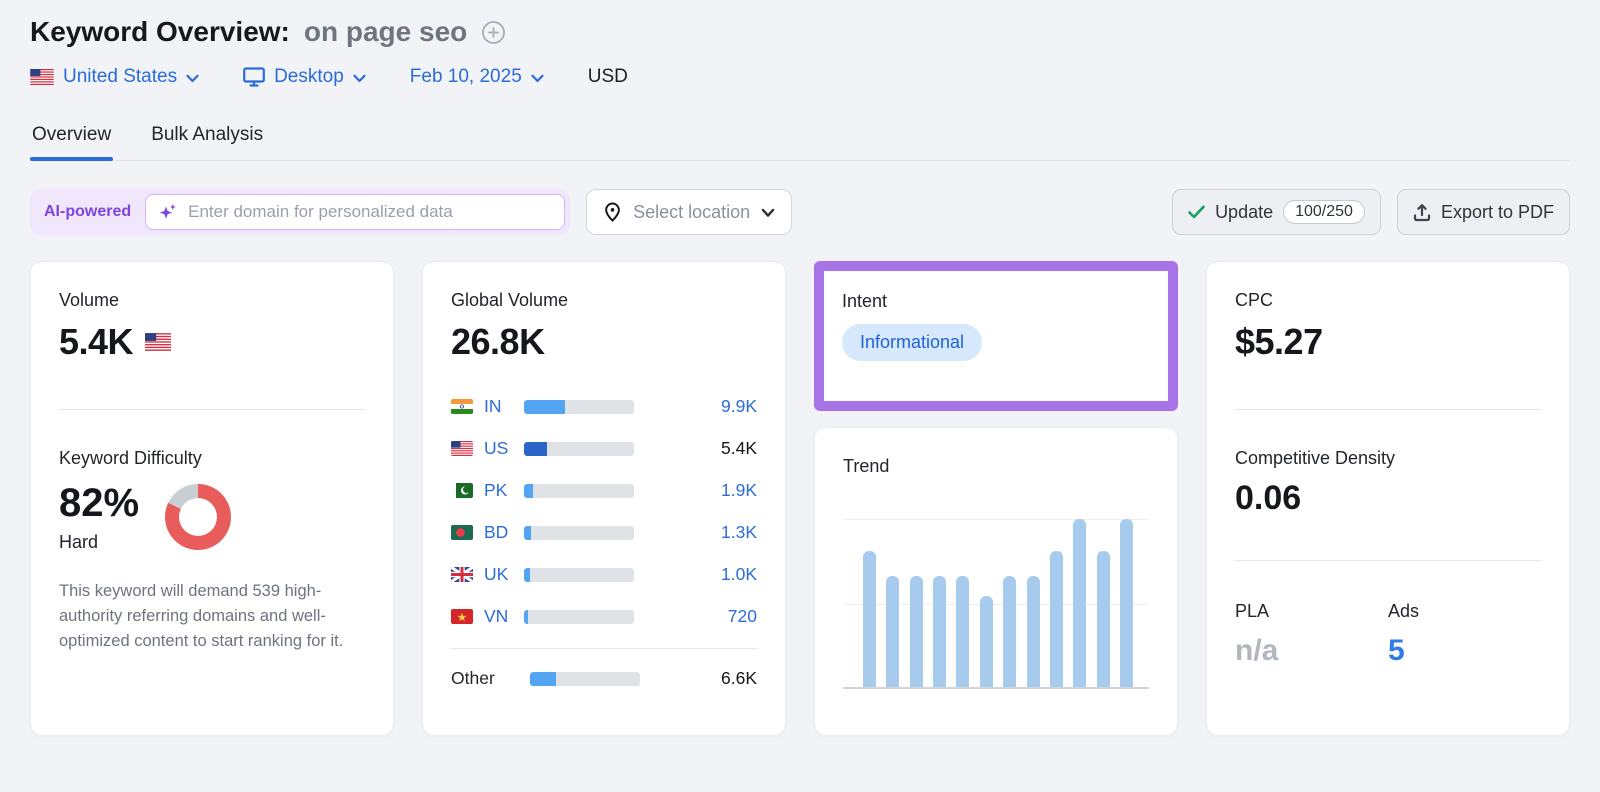 Image resolution: width=1600 pixels, height=792 pixels. What do you see at coordinates (496, 448) in the screenshot?
I see `country-code-link: US` at bounding box center [496, 448].